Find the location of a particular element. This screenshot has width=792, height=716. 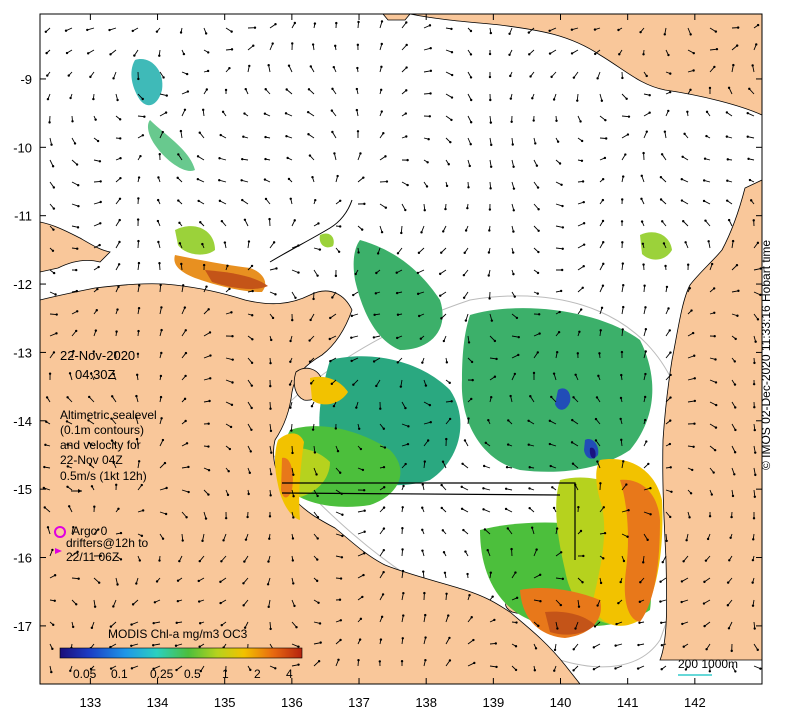

land-png-islet is located at coordinates (396, 17).